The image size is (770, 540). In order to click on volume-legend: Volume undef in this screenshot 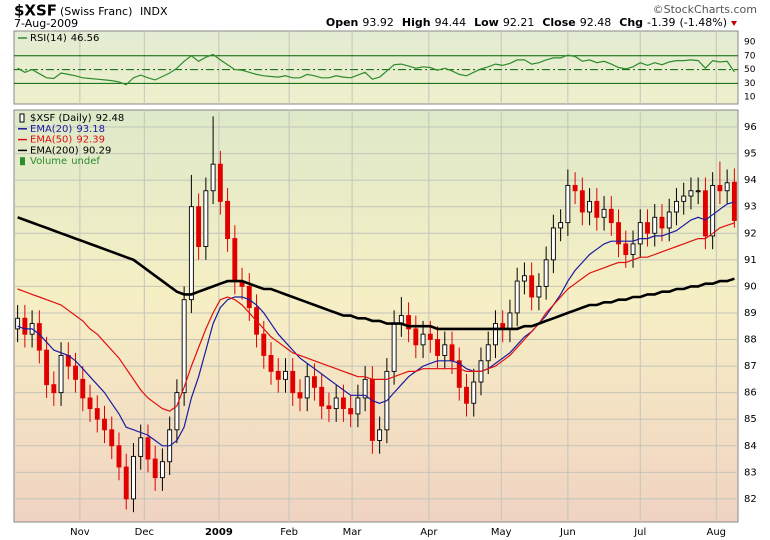, I will do `click(65, 161)`.